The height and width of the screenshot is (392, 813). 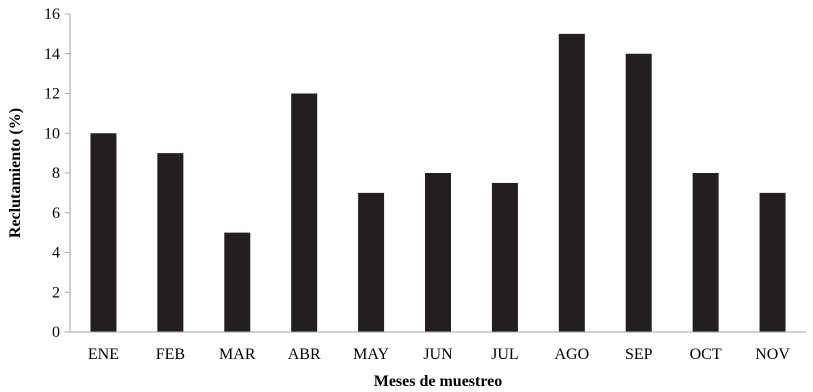 I want to click on y-tick-label: 6, so click(x=56, y=213).